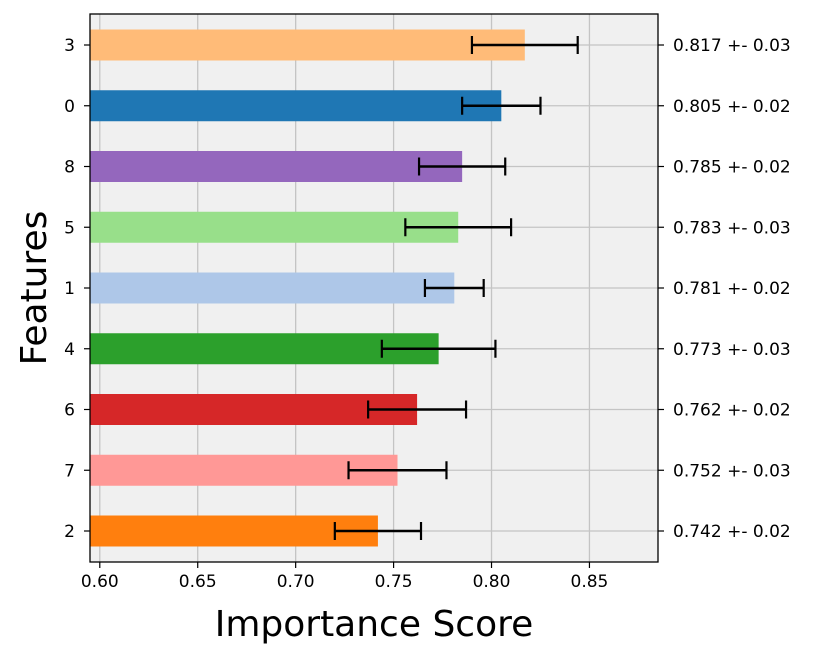 Image resolution: width=830 pixels, height=659 pixels. Describe the element at coordinates (296, 582) in the screenshot. I see `x-tick-label: 0.70` at that location.